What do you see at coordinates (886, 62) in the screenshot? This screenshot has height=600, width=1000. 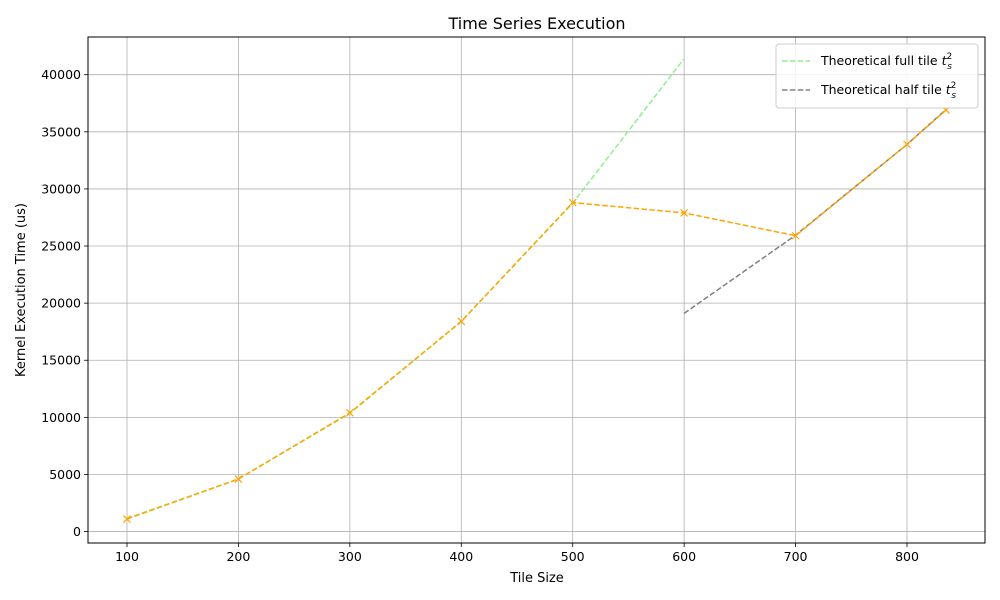 I see `legend-label: Theoretical full tile t2 s` at bounding box center [886, 62].